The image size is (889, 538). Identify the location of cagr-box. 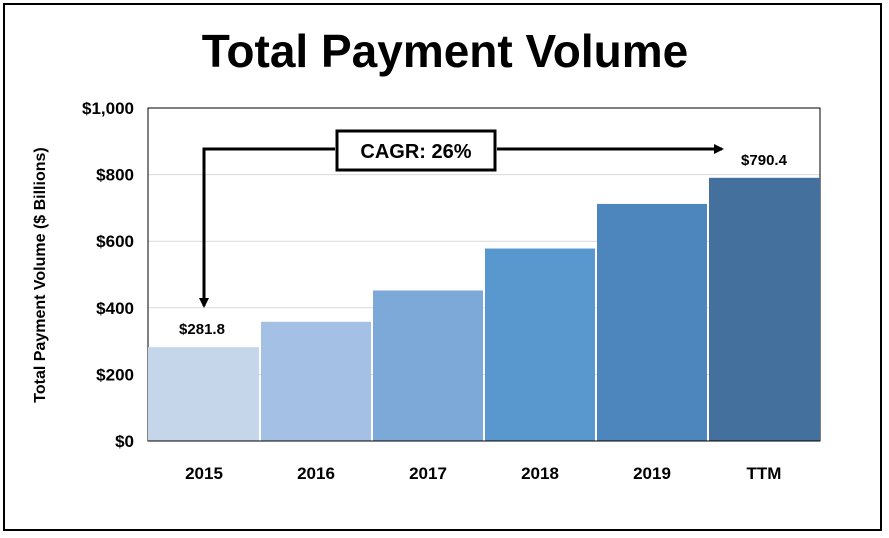
(416, 150).